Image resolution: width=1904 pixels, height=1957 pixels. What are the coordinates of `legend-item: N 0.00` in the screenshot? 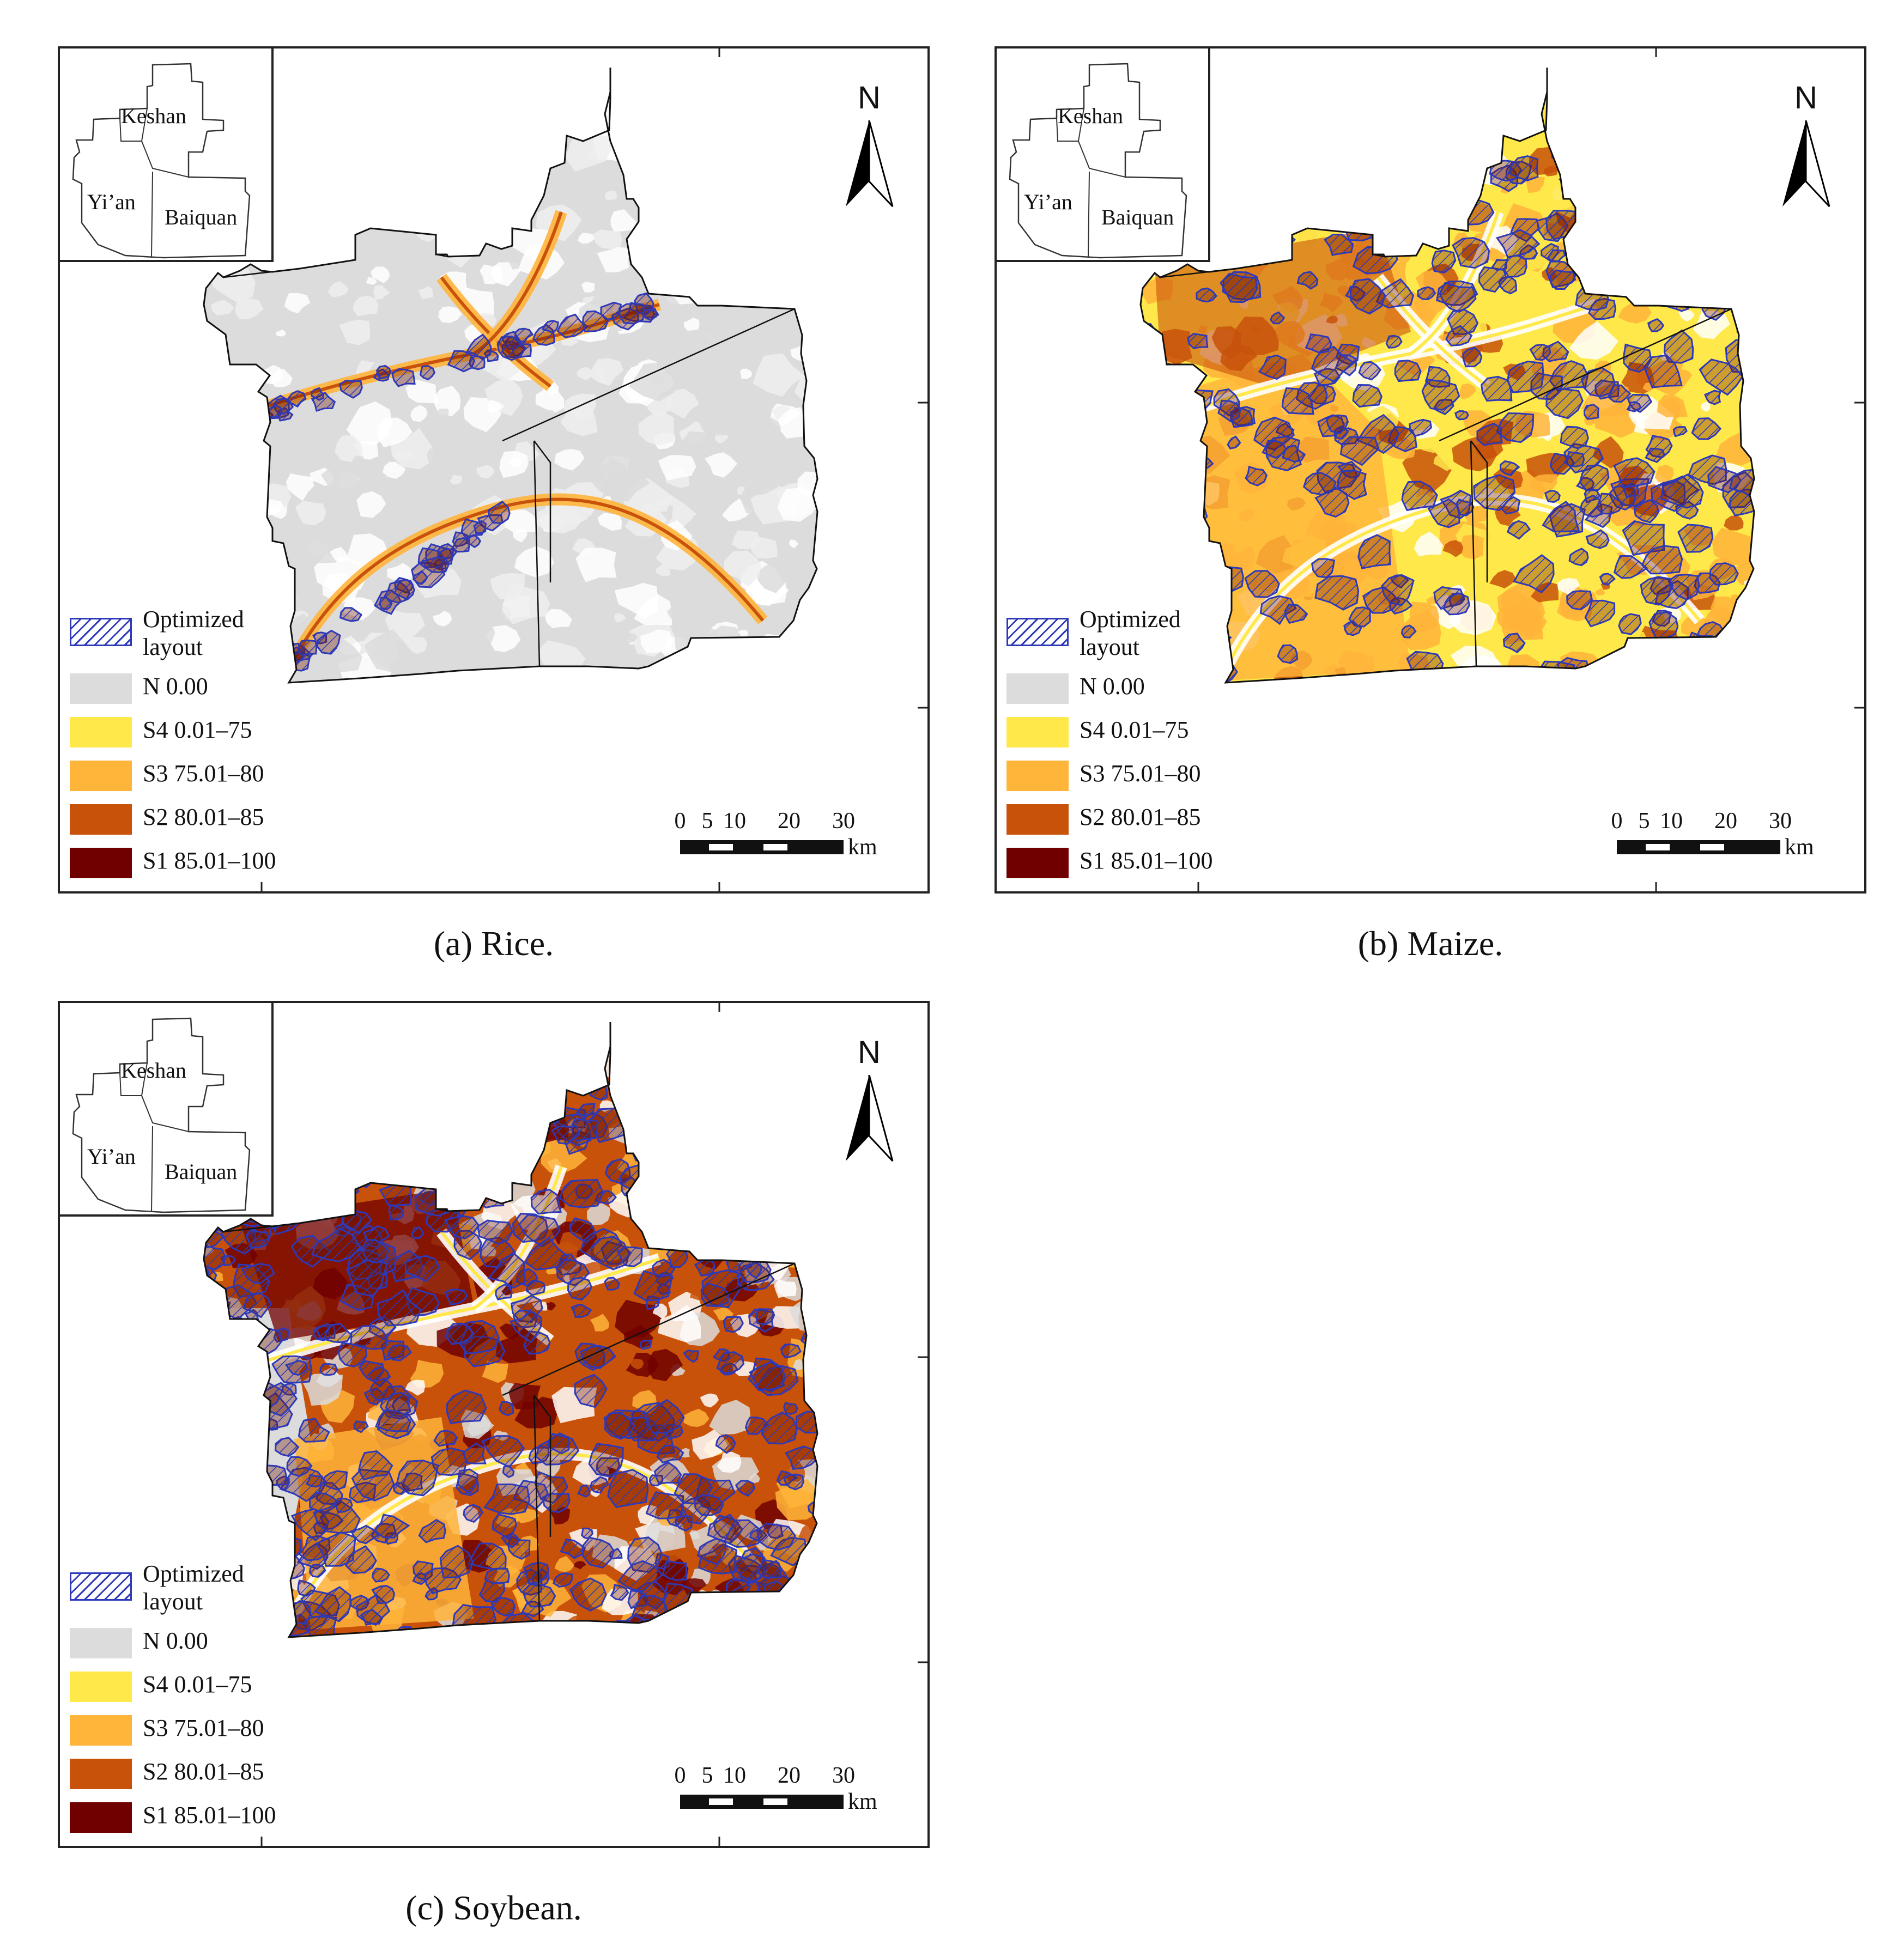 It's located at (191, 688).